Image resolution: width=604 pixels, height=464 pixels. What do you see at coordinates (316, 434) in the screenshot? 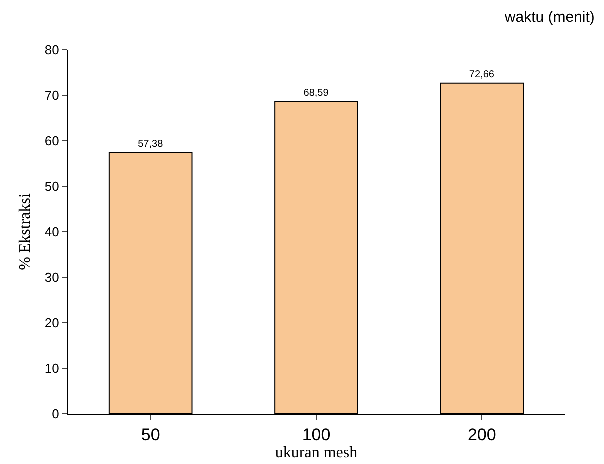
I see `x-tick-label: 100` at bounding box center [316, 434].